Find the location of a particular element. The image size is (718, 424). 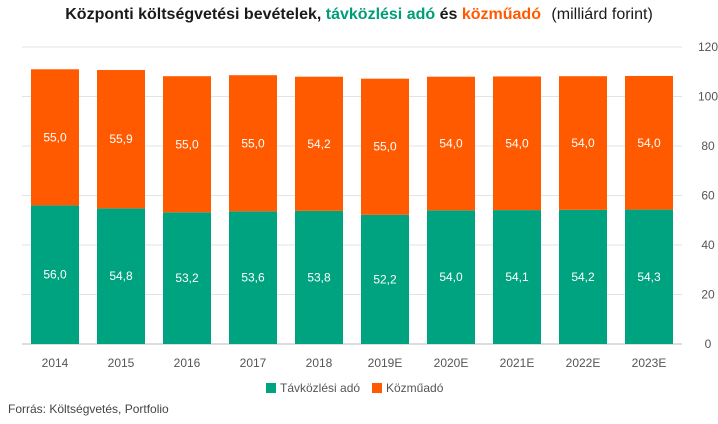

y-tick-label: 120 is located at coordinates (708, 47).